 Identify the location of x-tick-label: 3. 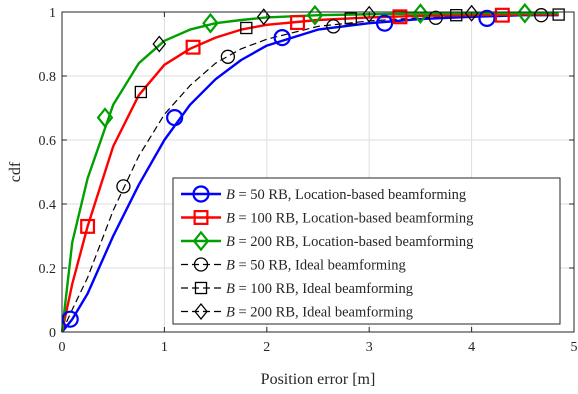
(369, 347).